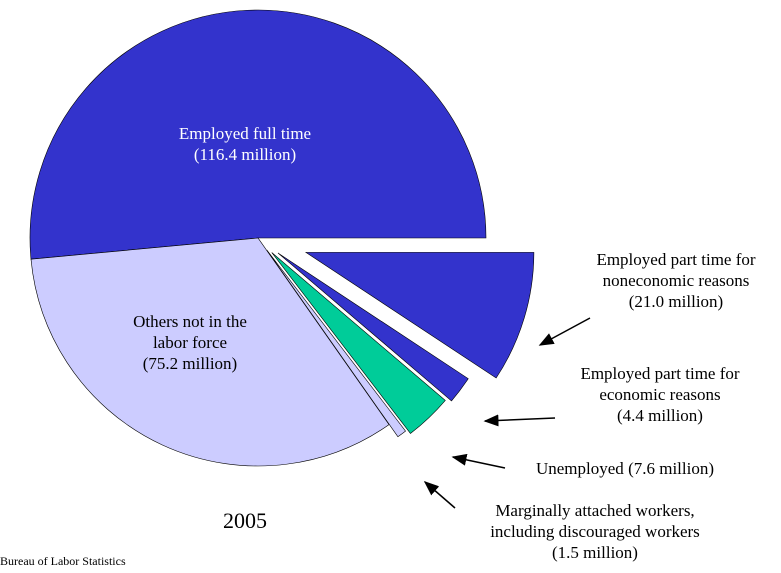  Describe the element at coordinates (245, 144) in the screenshot. I see `slice-label: Employed full time (116.4 million)` at that location.